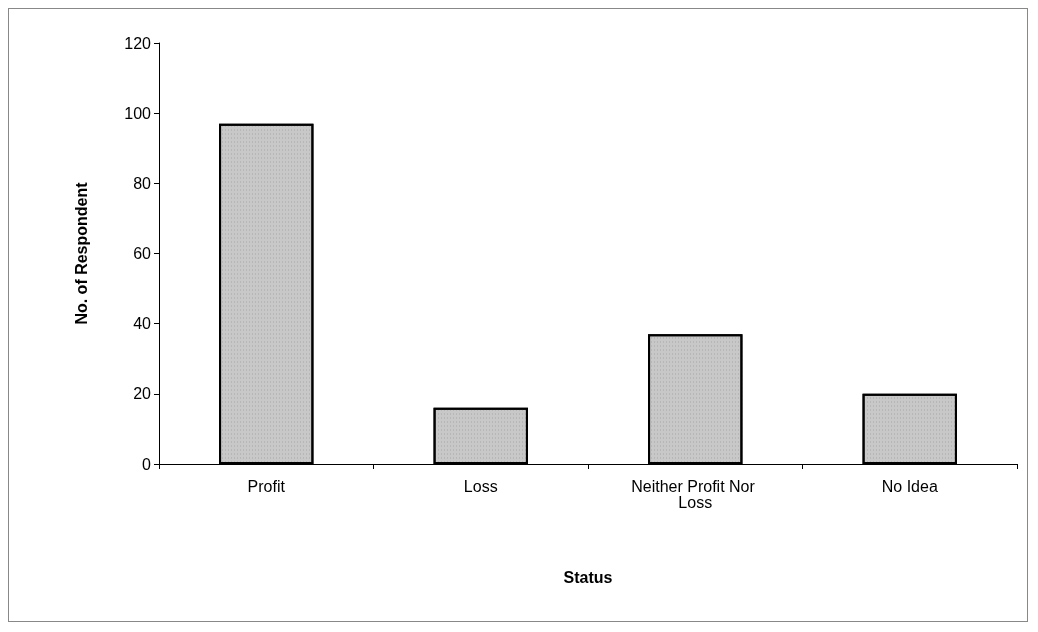  What do you see at coordinates (142, 394) in the screenshot?
I see `y-tick-label: 20` at bounding box center [142, 394].